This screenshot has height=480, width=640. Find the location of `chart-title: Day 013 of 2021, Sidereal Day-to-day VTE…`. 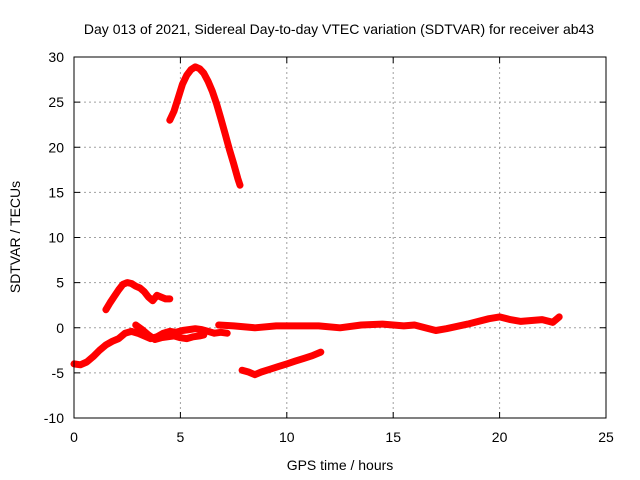

chart-title: Day 013 of 2021, Sidereal Day-to-day VTE… is located at coordinates (339, 29).